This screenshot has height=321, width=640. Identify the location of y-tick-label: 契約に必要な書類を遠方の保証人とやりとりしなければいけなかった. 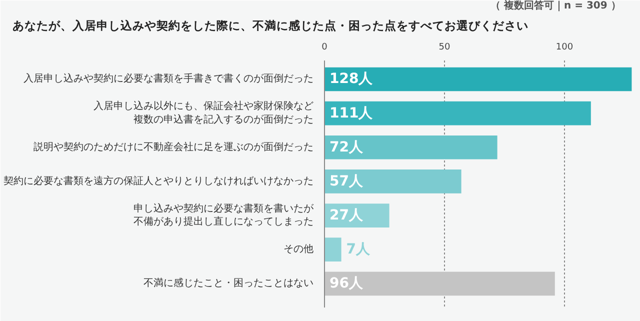
(159, 180).